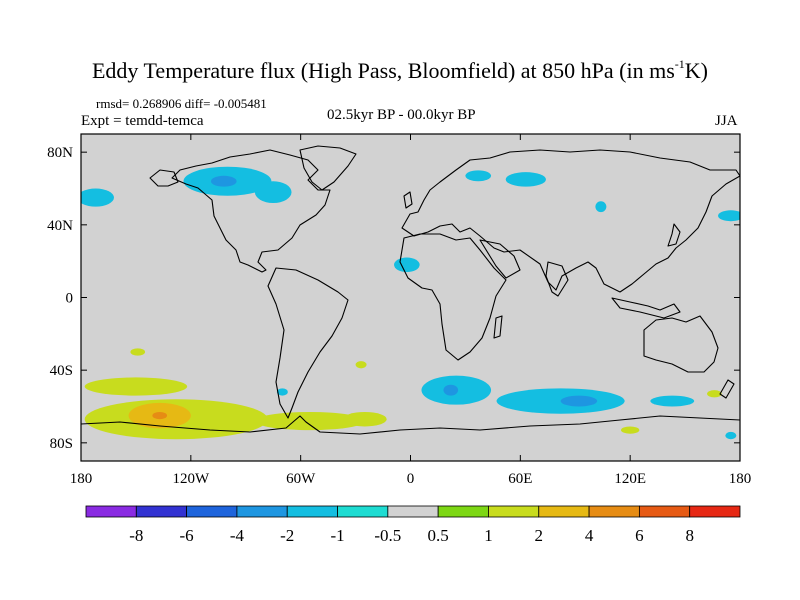 The image size is (800, 600). What do you see at coordinates (328, 168) in the screenshot?
I see `coast-greenland` at bounding box center [328, 168].